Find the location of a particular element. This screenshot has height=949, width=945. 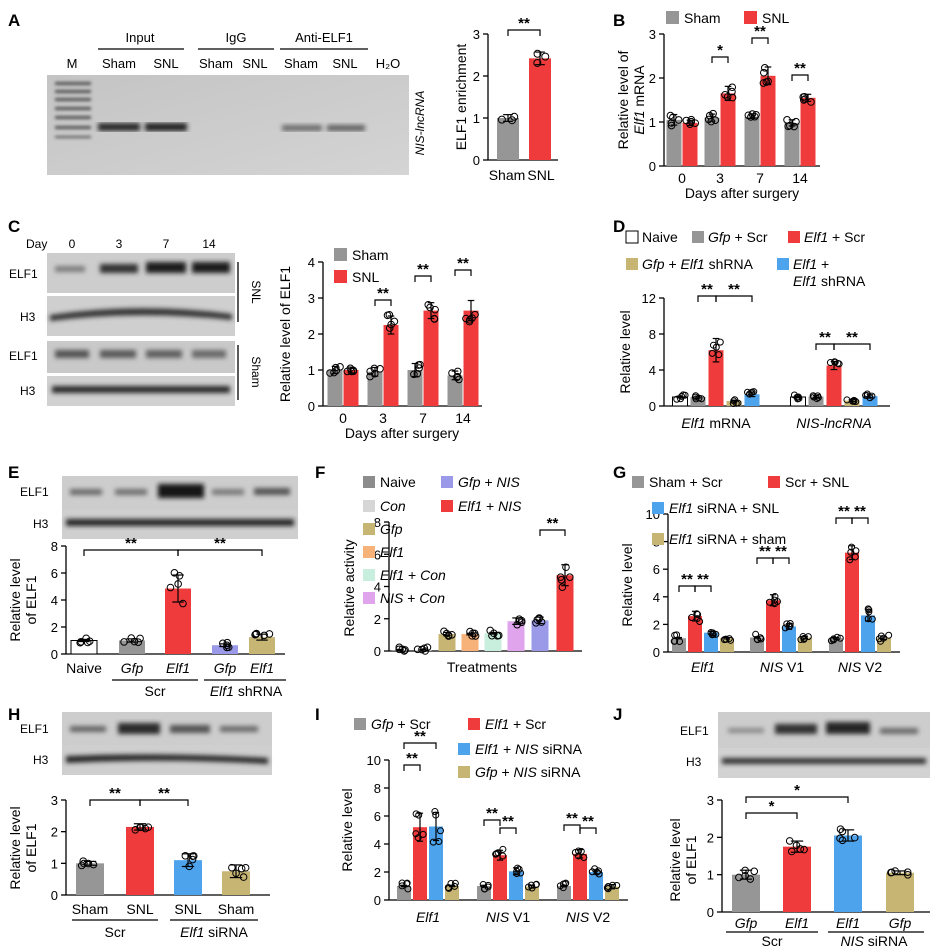

group-label: Elf1 siRNA is located at coordinates (214, 932).